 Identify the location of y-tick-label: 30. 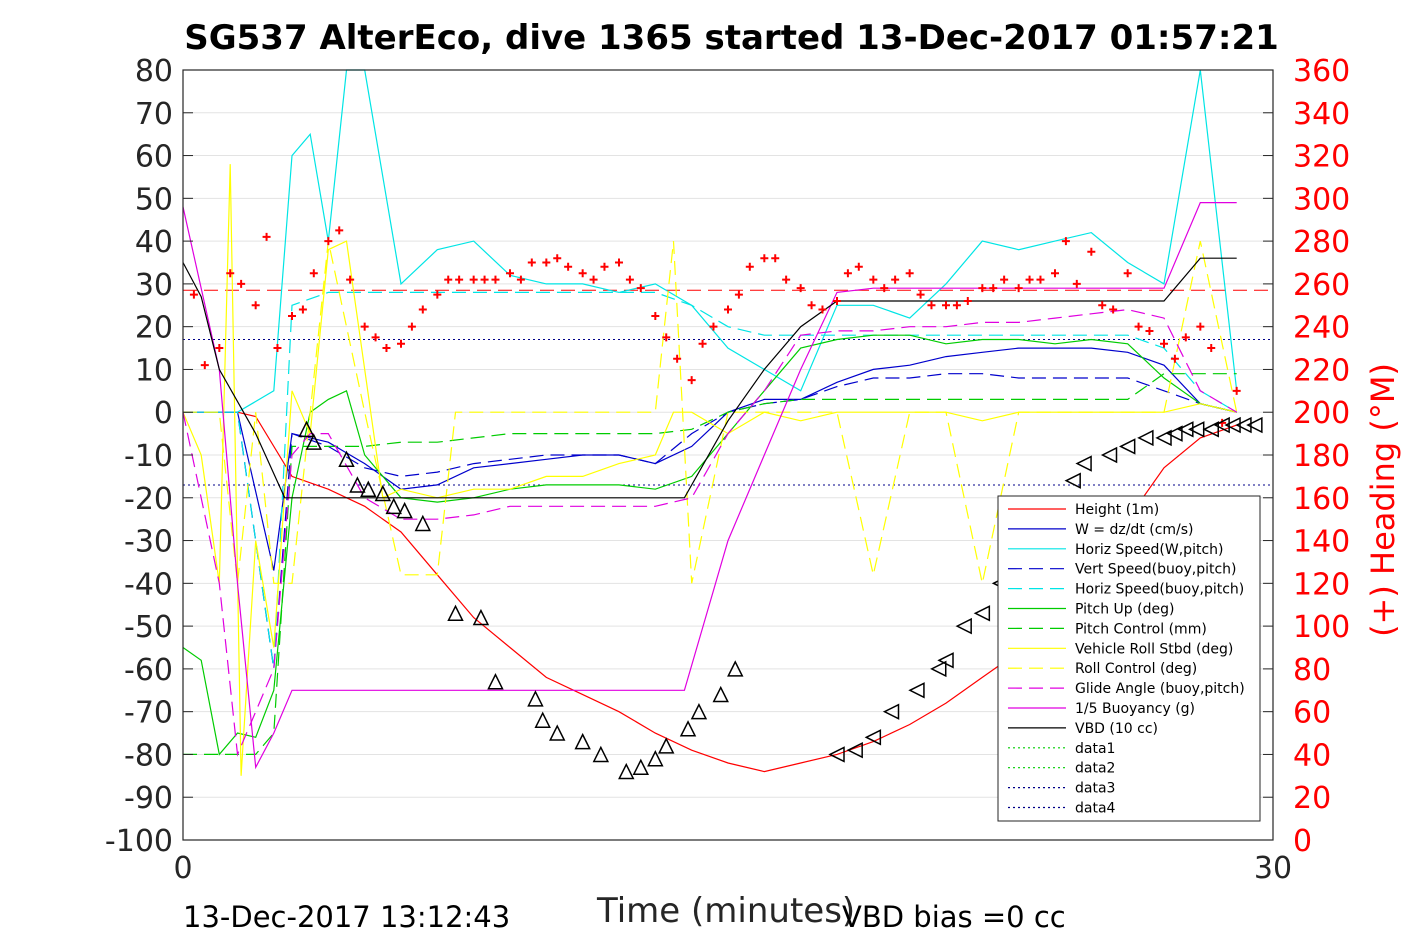
(154, 285).